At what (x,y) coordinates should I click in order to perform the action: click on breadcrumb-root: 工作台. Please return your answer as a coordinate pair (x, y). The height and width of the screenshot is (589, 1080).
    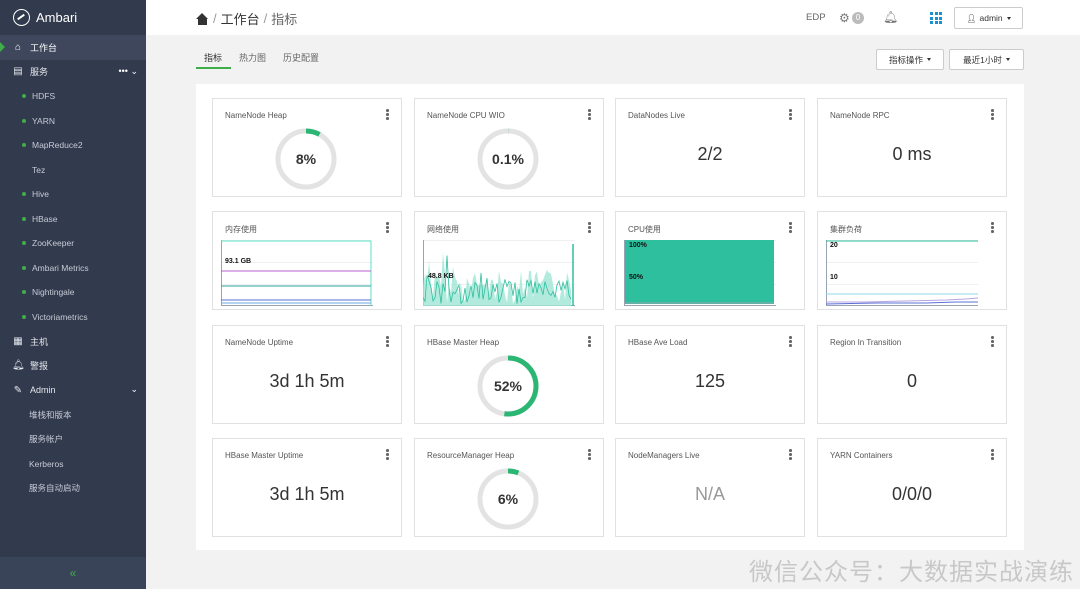
    Looking at the image, I should click on (240, 19).